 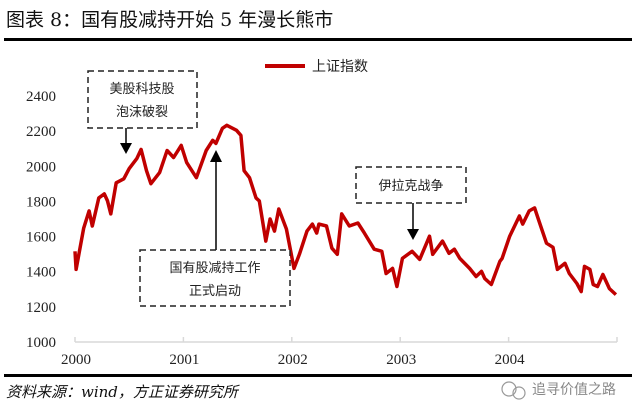 I want to click on source-note: 资料来源：wind，方正证券研究所, so click(x=123, y=392).